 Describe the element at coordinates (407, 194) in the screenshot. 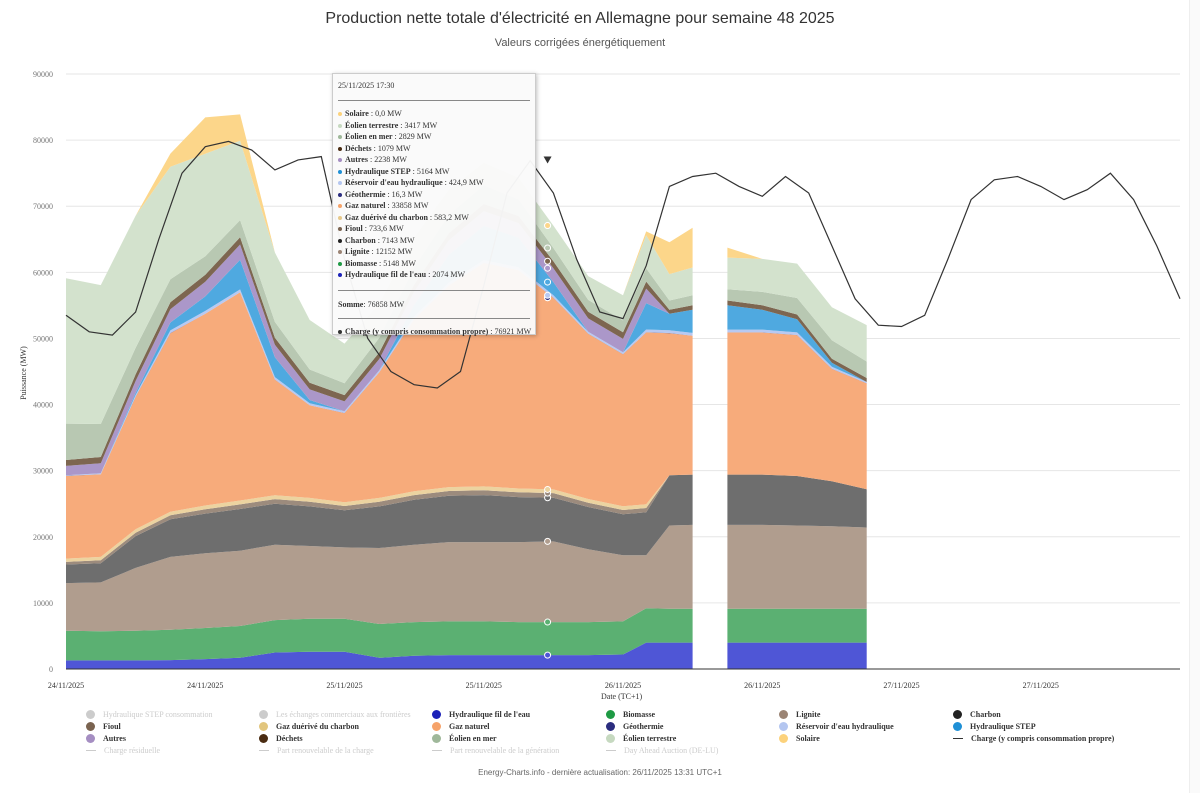

I see `tooltip-row-value: 16,3 MW` at that location.